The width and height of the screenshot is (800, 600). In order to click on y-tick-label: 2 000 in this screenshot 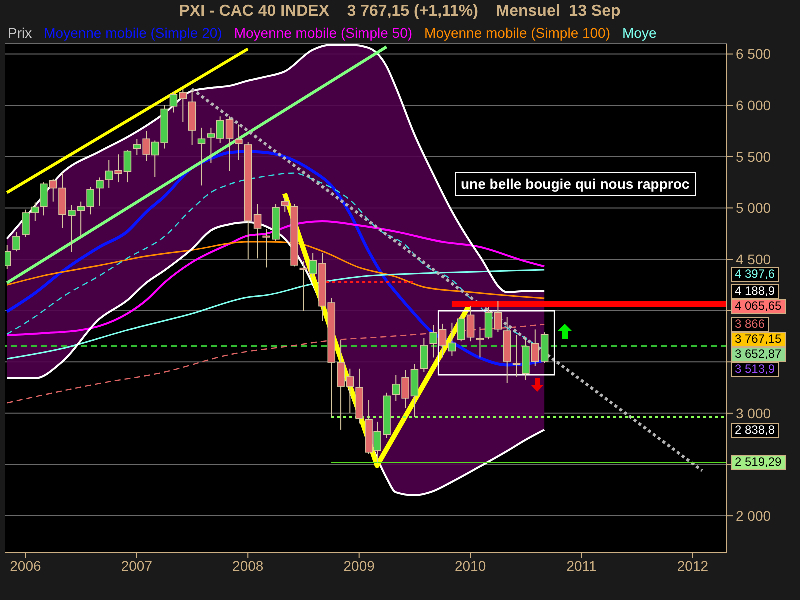, I will do `click(754, 516)`.